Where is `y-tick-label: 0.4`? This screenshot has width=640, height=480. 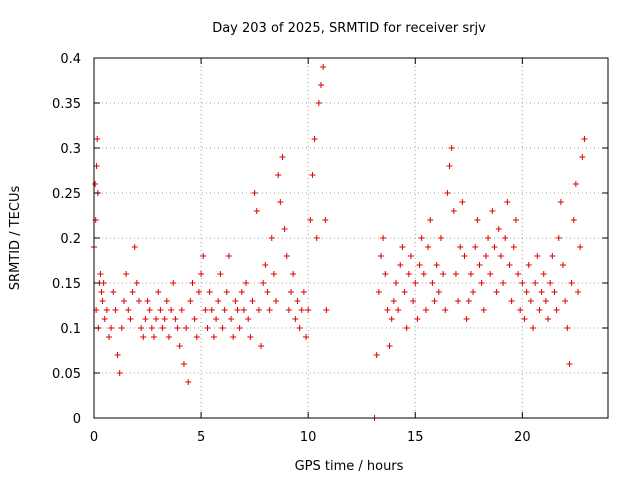
y-tick-label: 0.4 is located at coordinates (70, 59).